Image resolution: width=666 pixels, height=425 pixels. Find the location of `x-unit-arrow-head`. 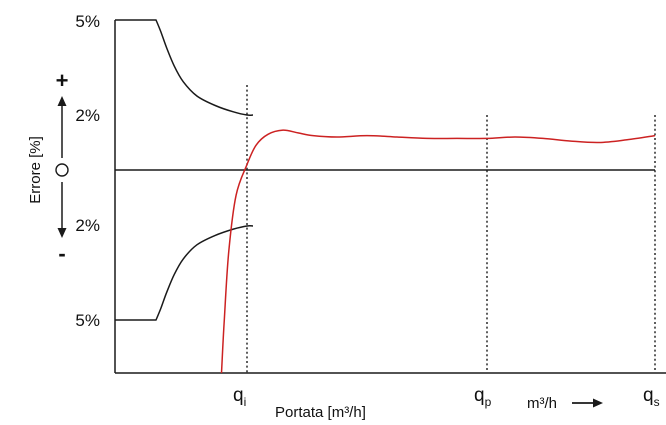

x-unit-arrow-head is located at coordinates (598, 403).